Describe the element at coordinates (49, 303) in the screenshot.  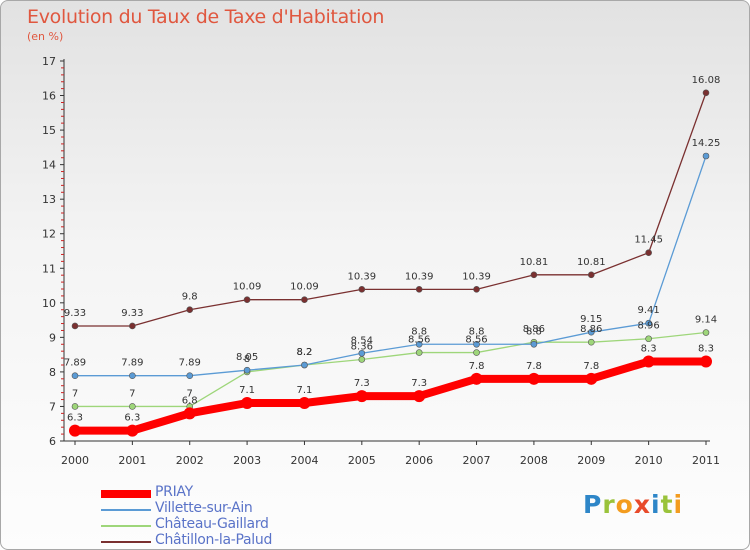
I see `y-tick-label: 10` at that location.